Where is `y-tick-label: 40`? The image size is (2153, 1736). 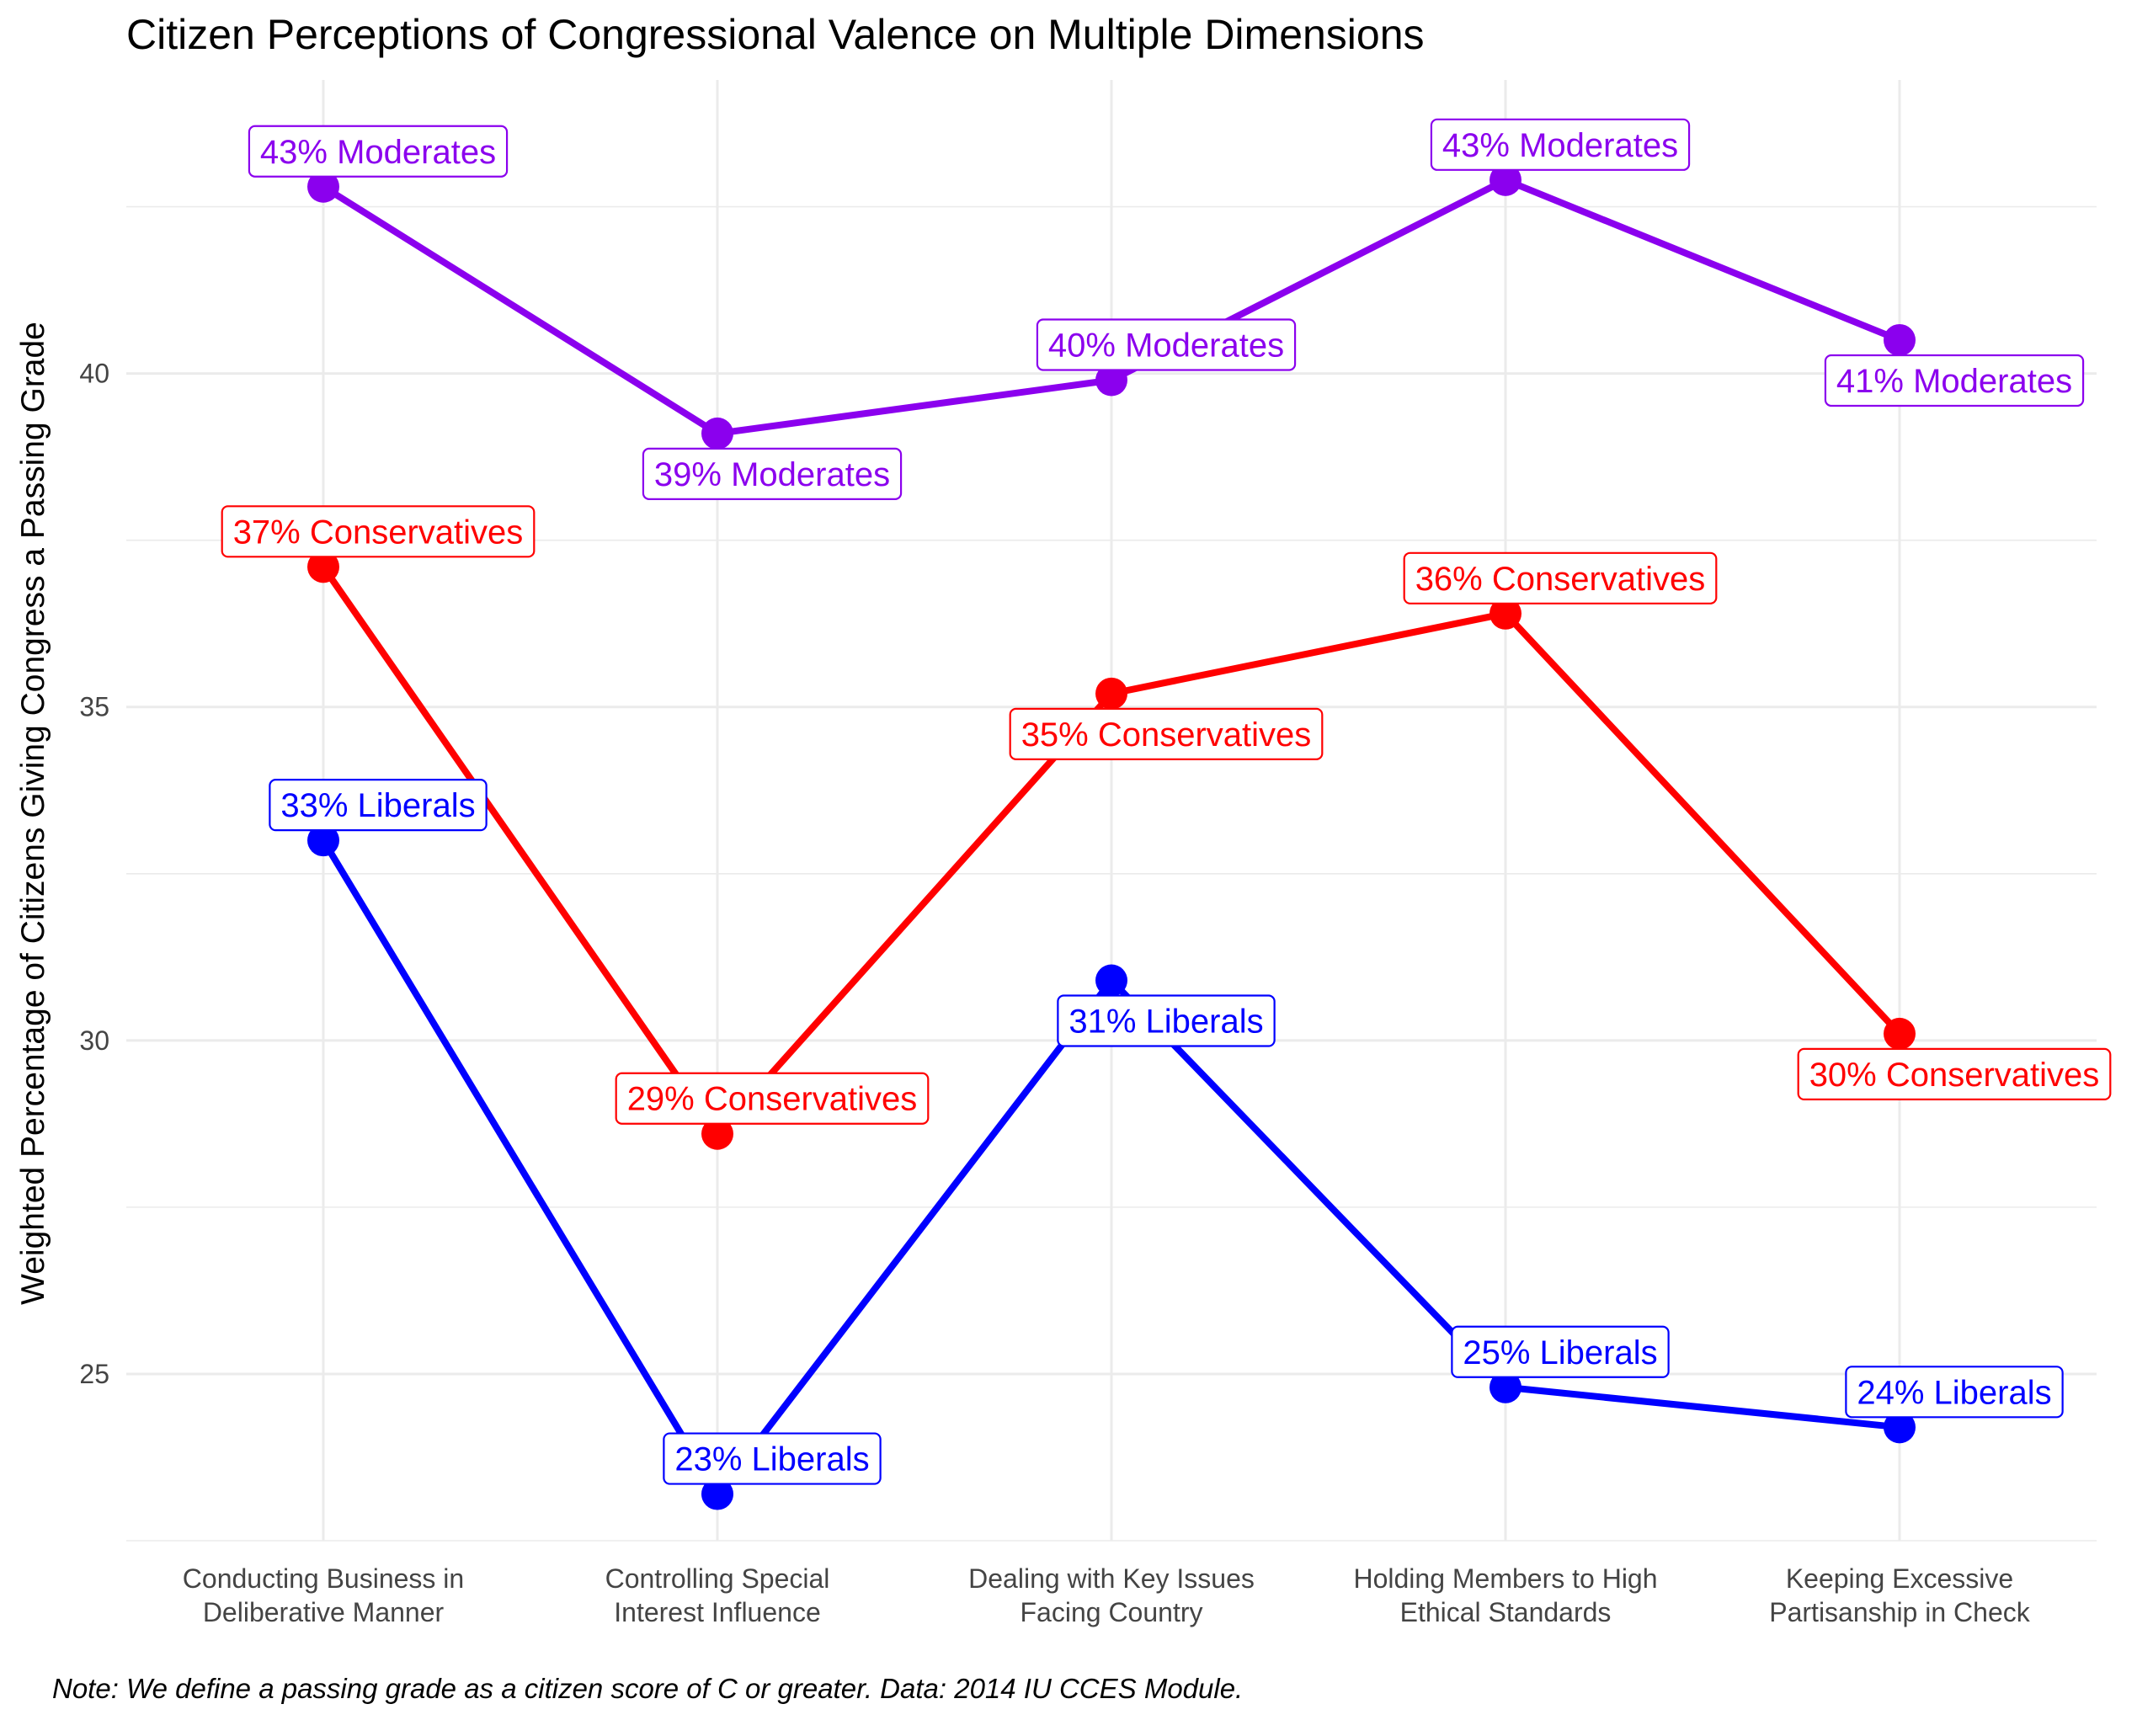
y-tick-label: 40 is located at coordinates (94, 374).